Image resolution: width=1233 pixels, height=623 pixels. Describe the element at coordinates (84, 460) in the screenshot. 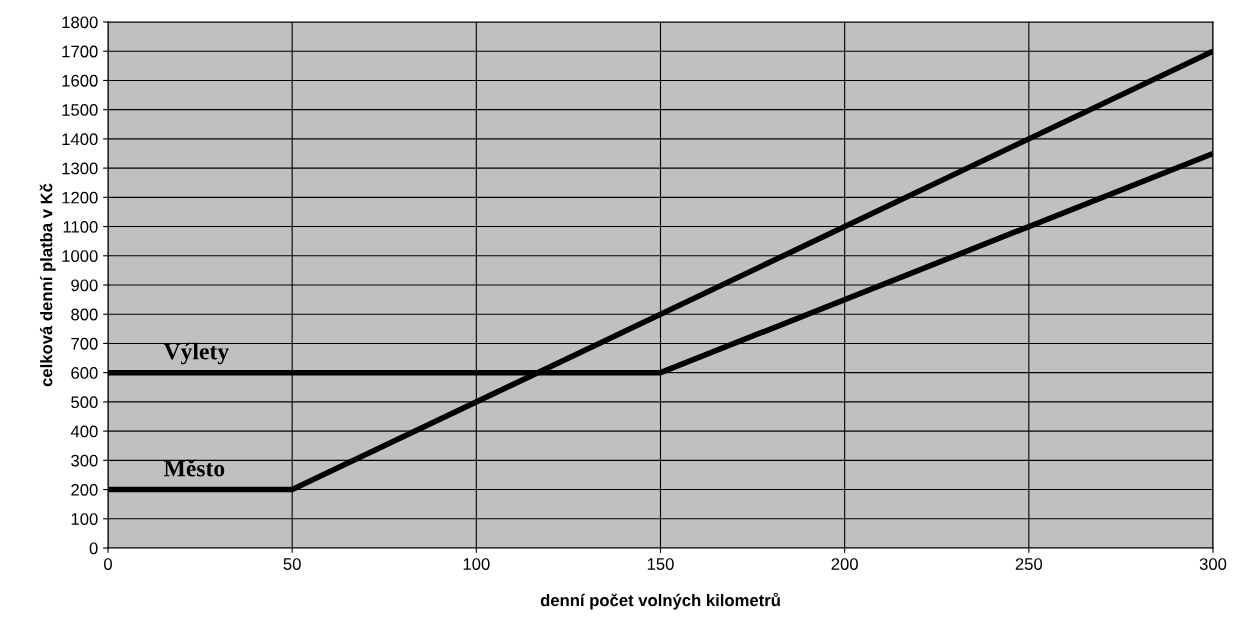

I see `y-tick-label: 300` at that location.